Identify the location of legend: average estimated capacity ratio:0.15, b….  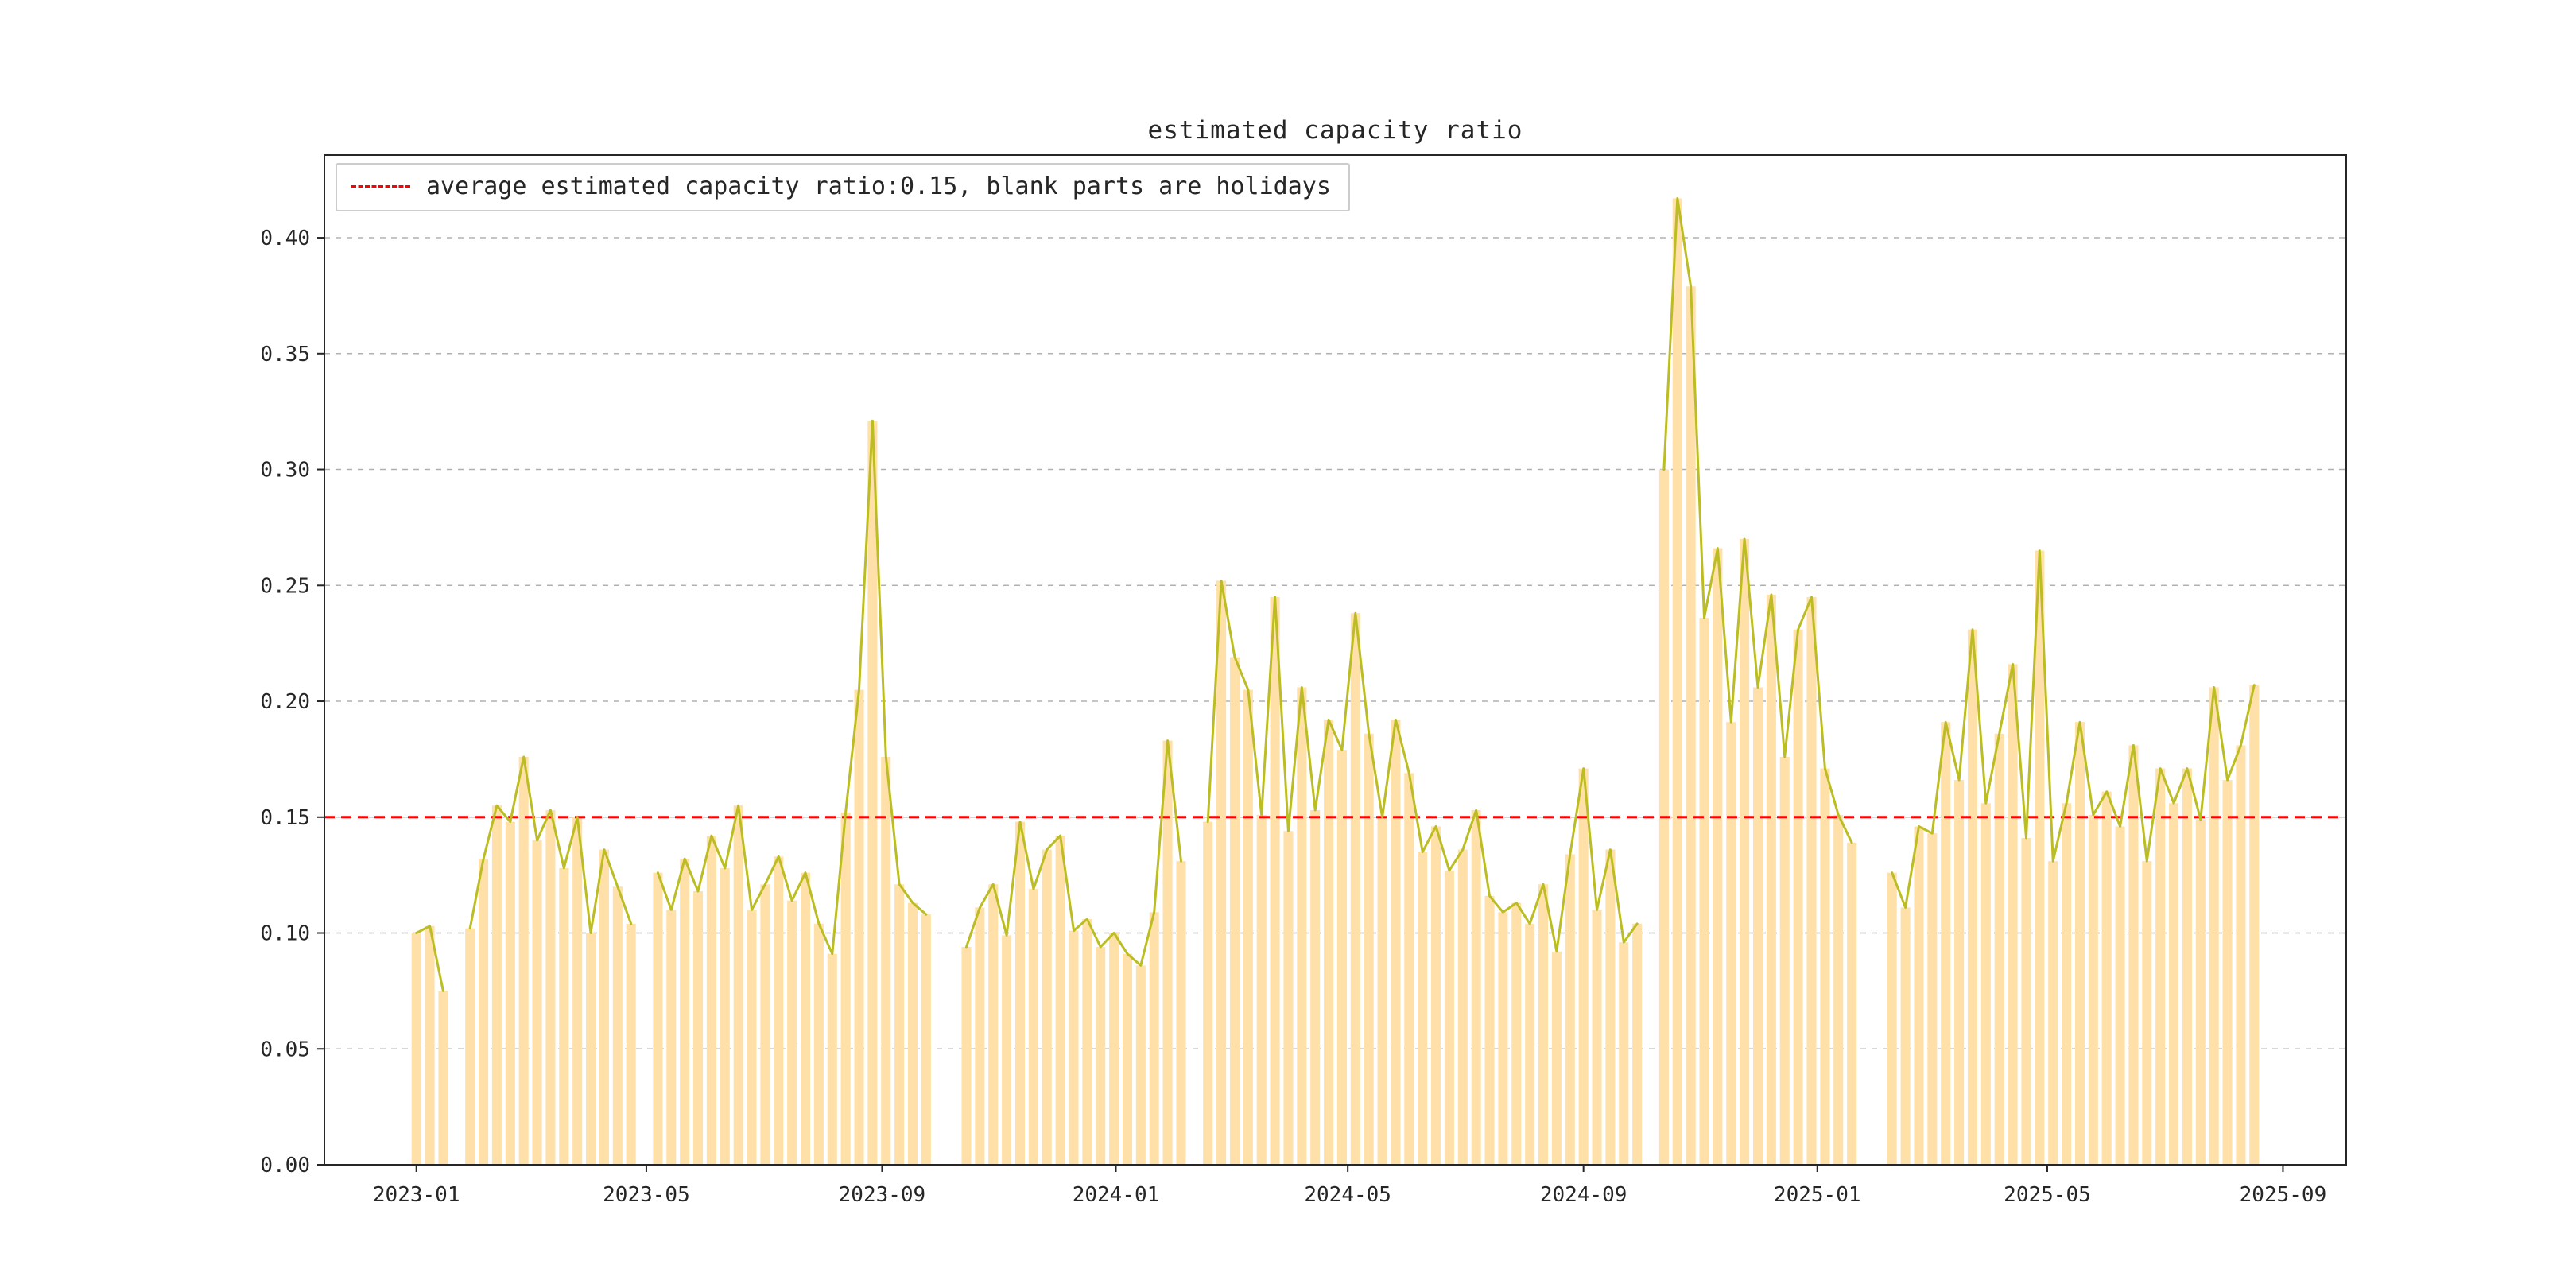
(843, 187).